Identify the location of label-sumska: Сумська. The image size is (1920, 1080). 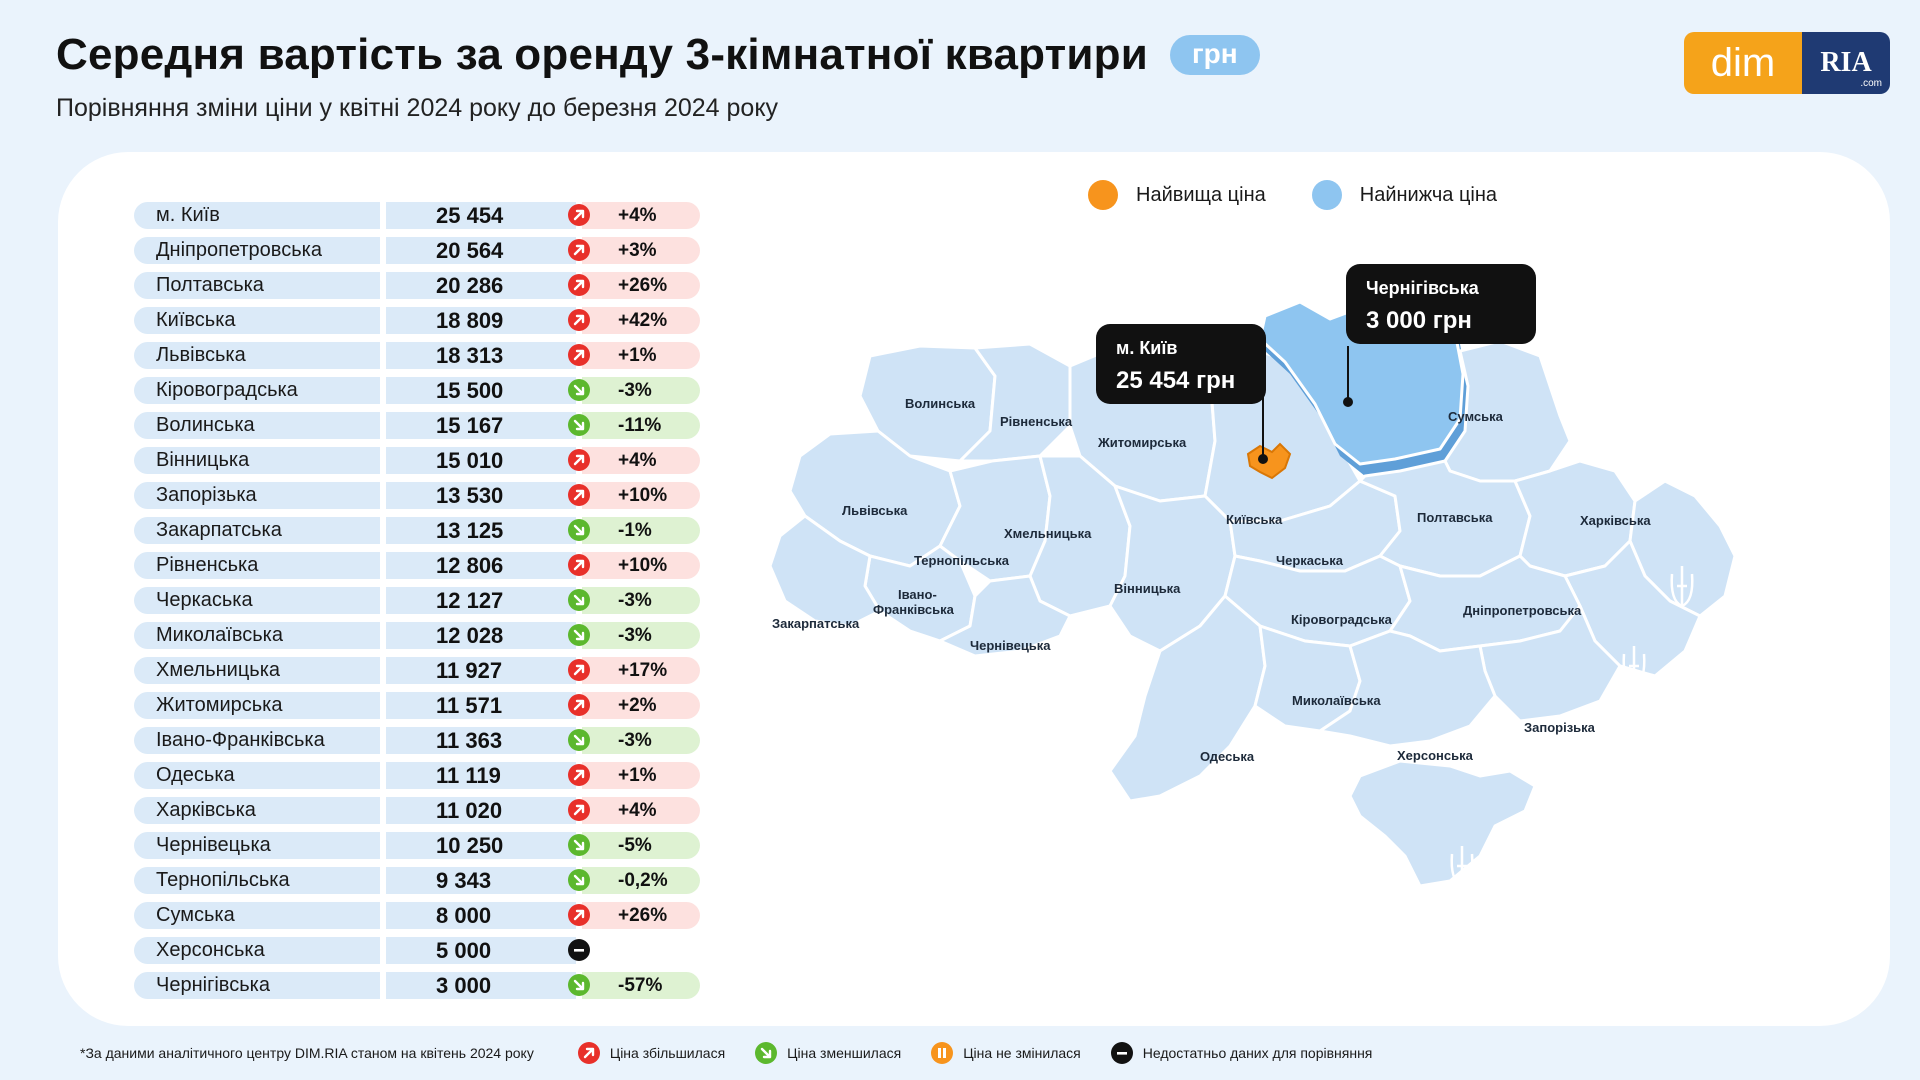
(1476, 416).